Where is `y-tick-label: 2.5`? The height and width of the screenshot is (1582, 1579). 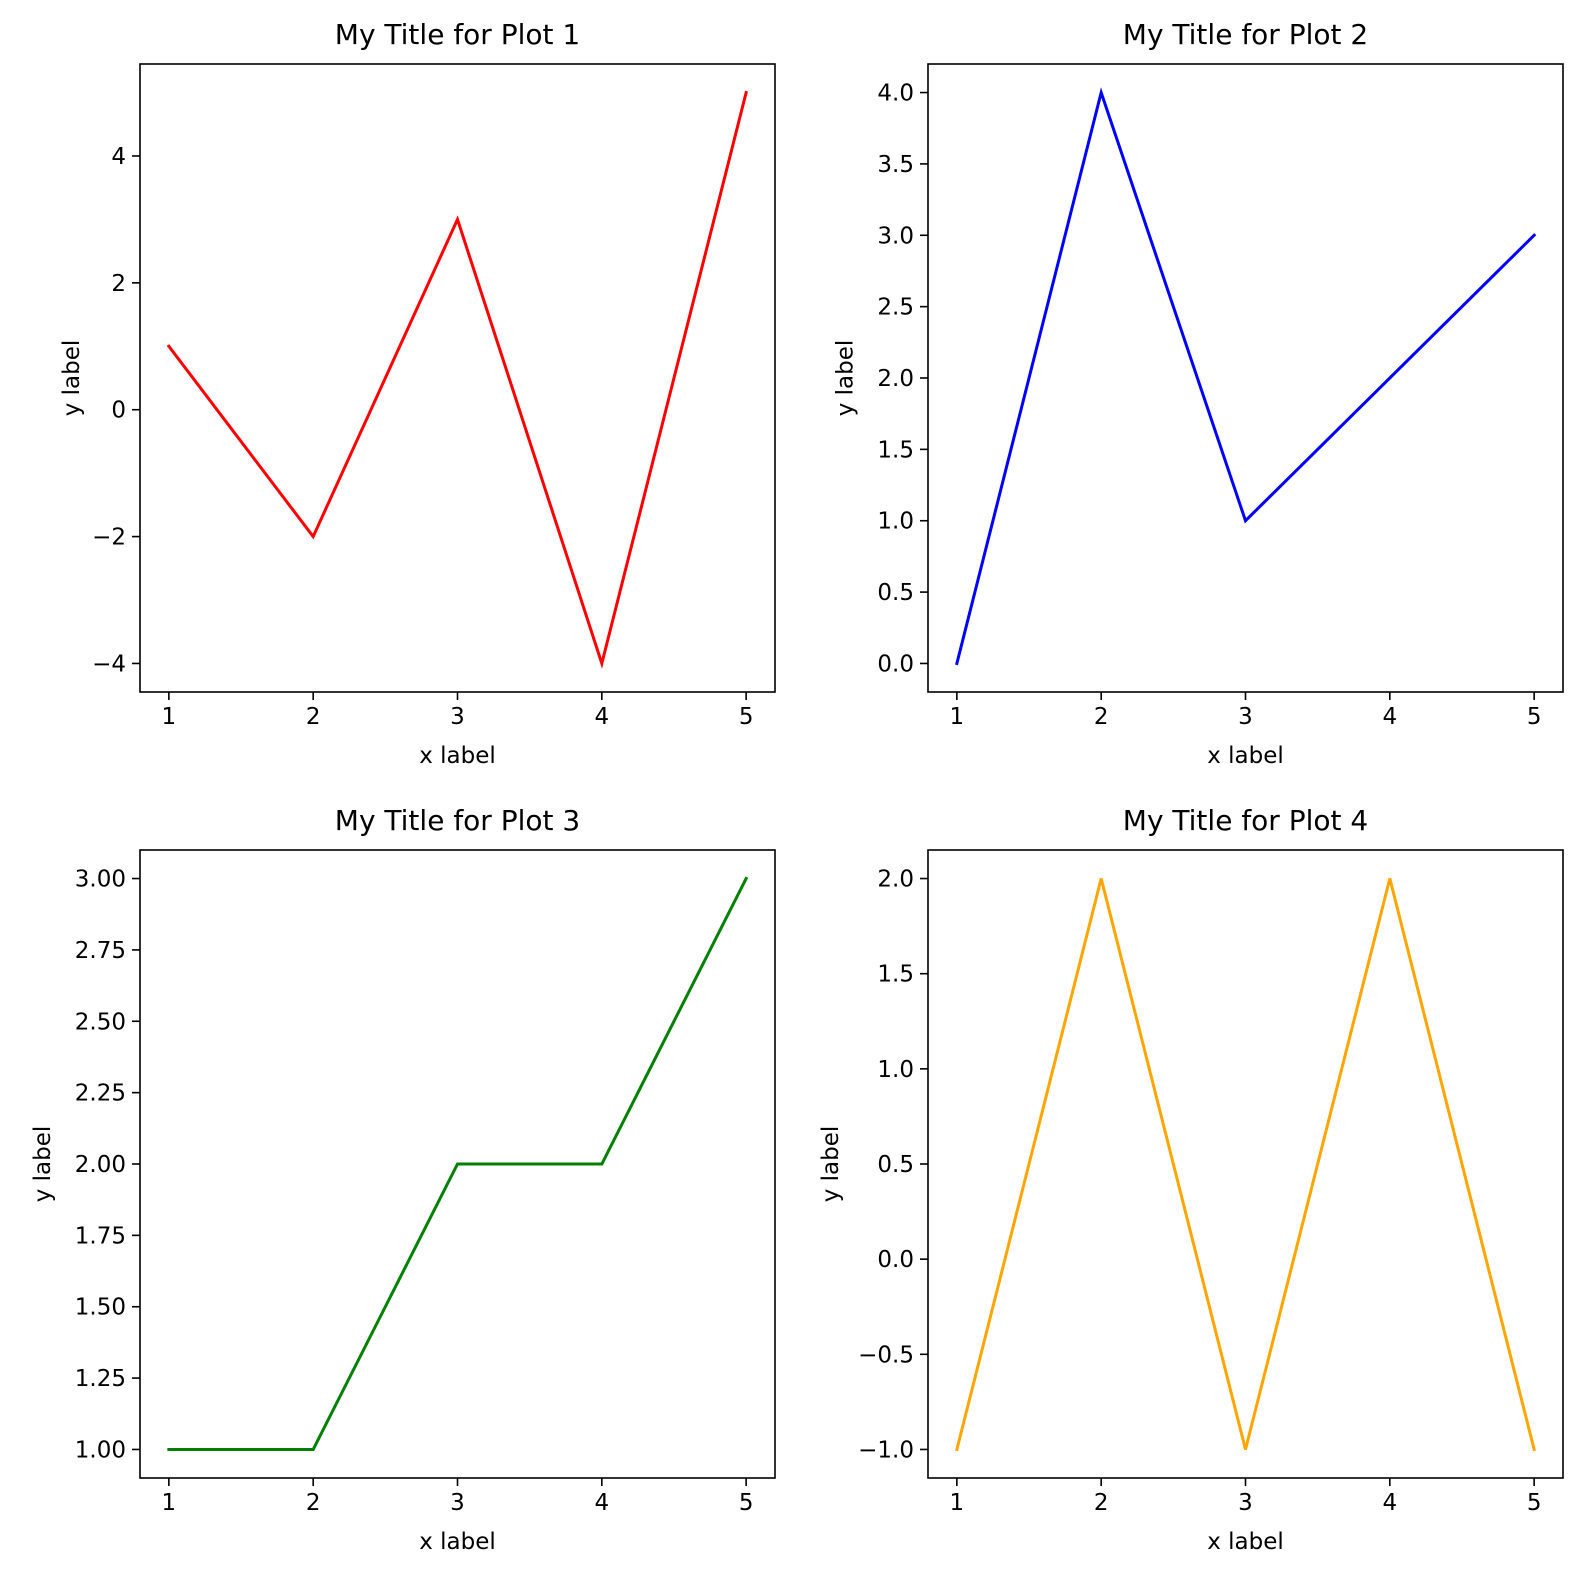 y-tick-label: 2.5 is located at coordinates (895, 308).